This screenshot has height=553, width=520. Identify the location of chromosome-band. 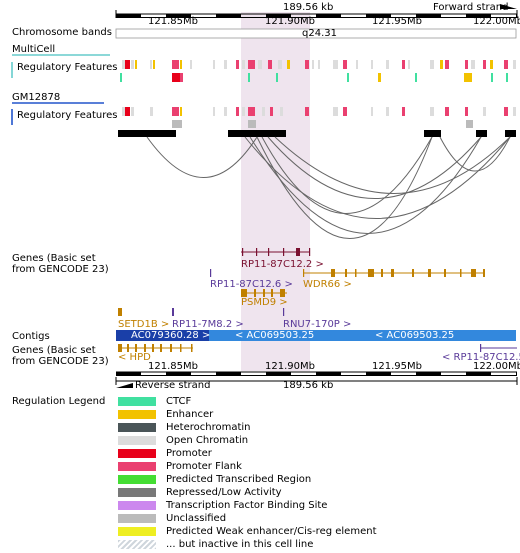
(316, 33).